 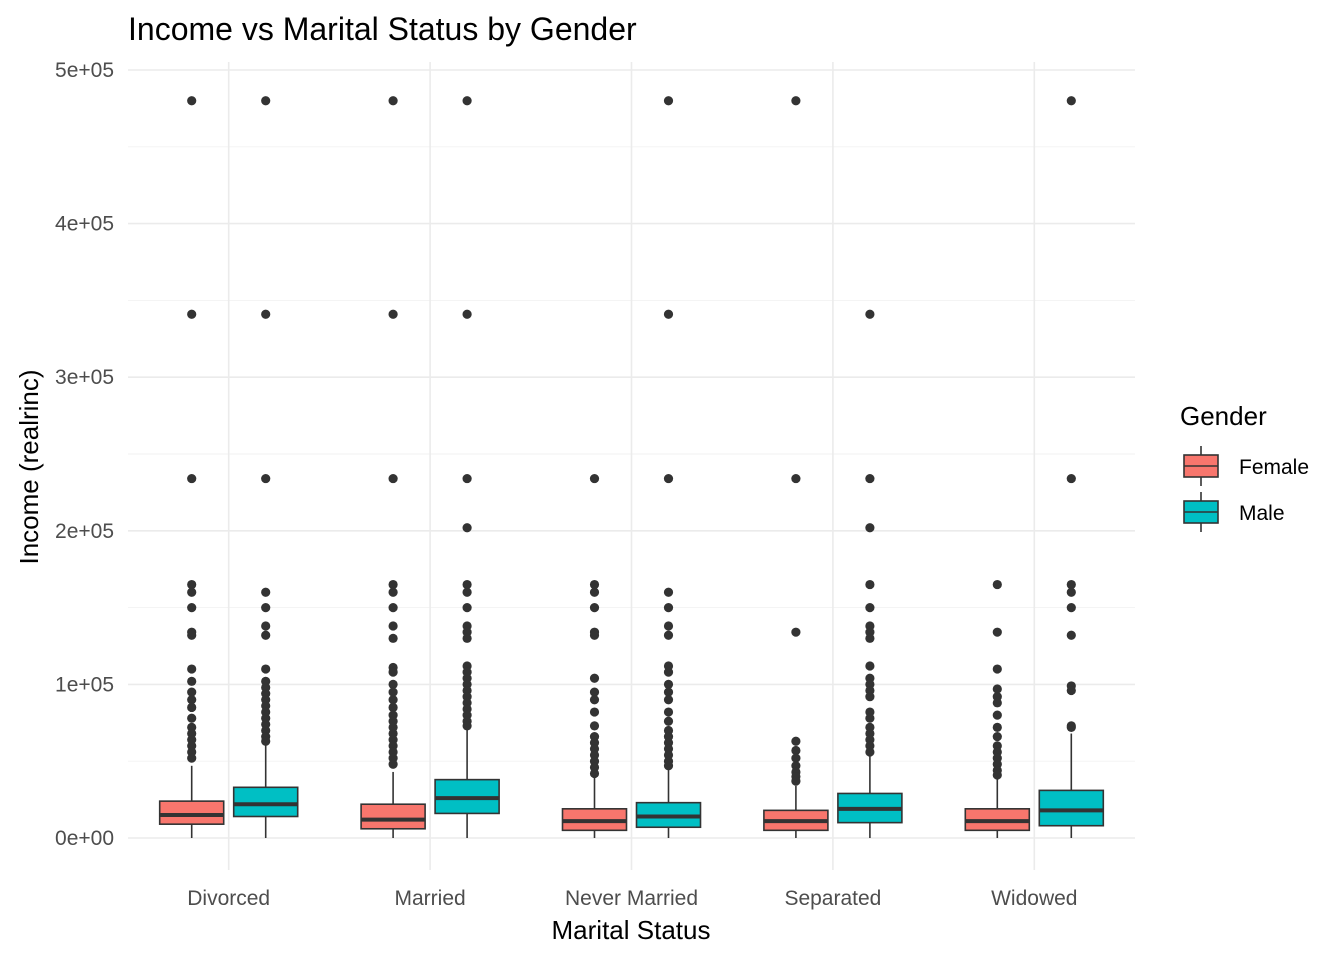 I want to click on box-female-widowed, so click(x=997, y=708).